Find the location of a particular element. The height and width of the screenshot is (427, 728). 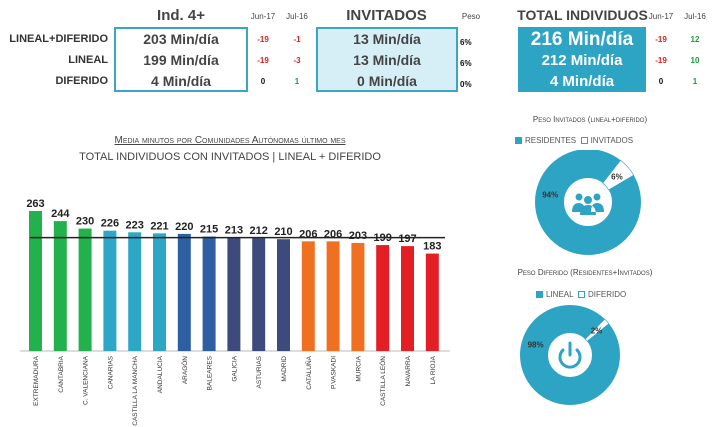

total-value: 212 Min/día is located at coordinates (582, 60).